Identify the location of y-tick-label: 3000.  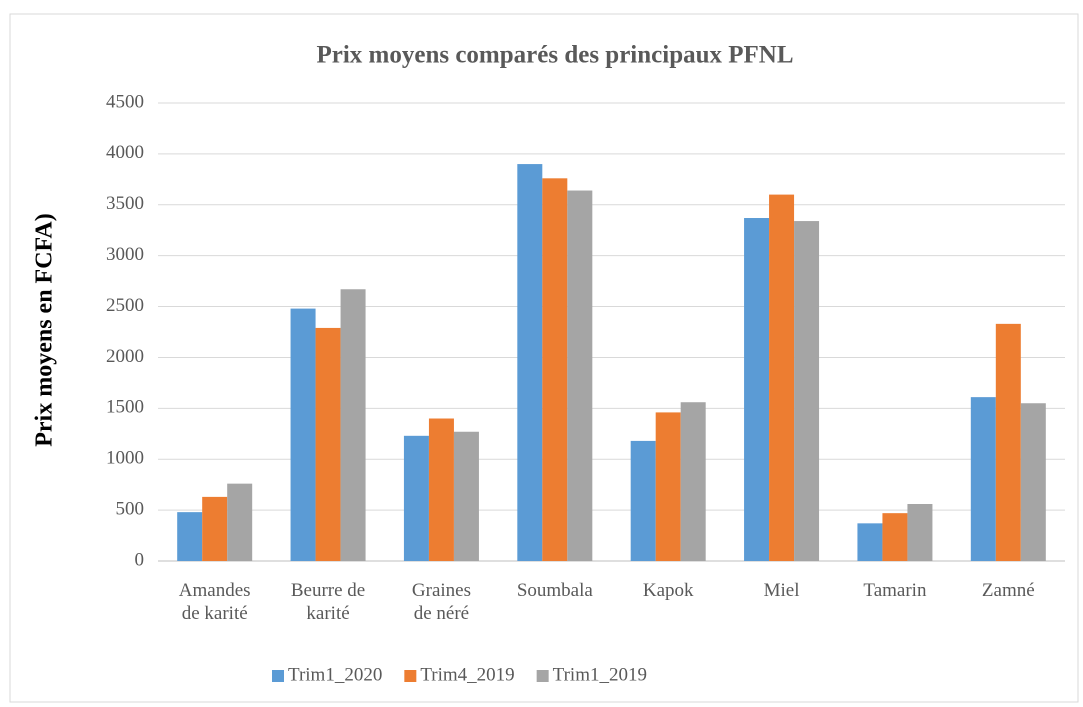
(125, 254).